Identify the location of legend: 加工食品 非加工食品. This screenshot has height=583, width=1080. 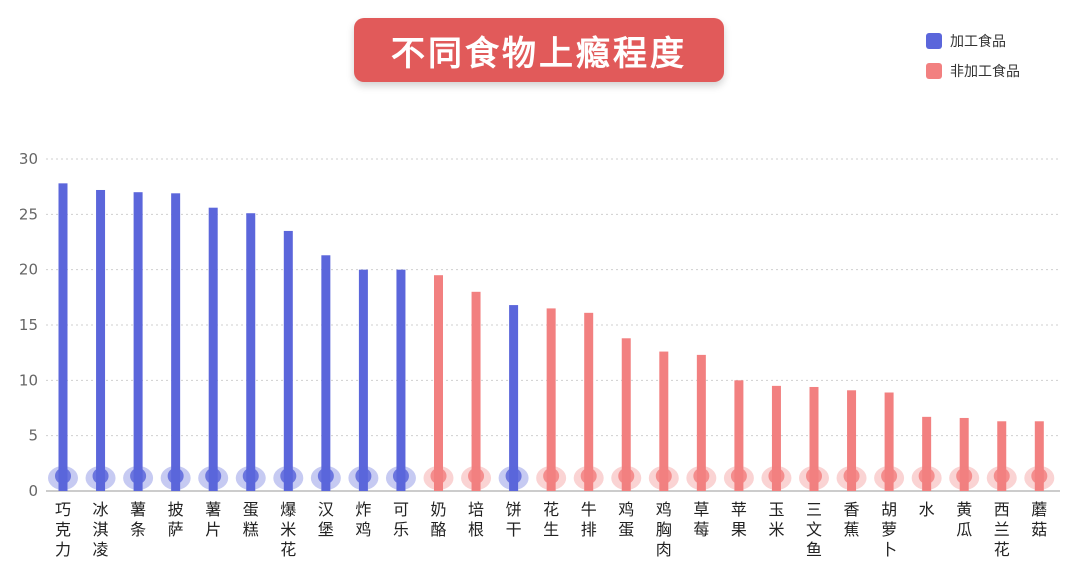
(973, 56).